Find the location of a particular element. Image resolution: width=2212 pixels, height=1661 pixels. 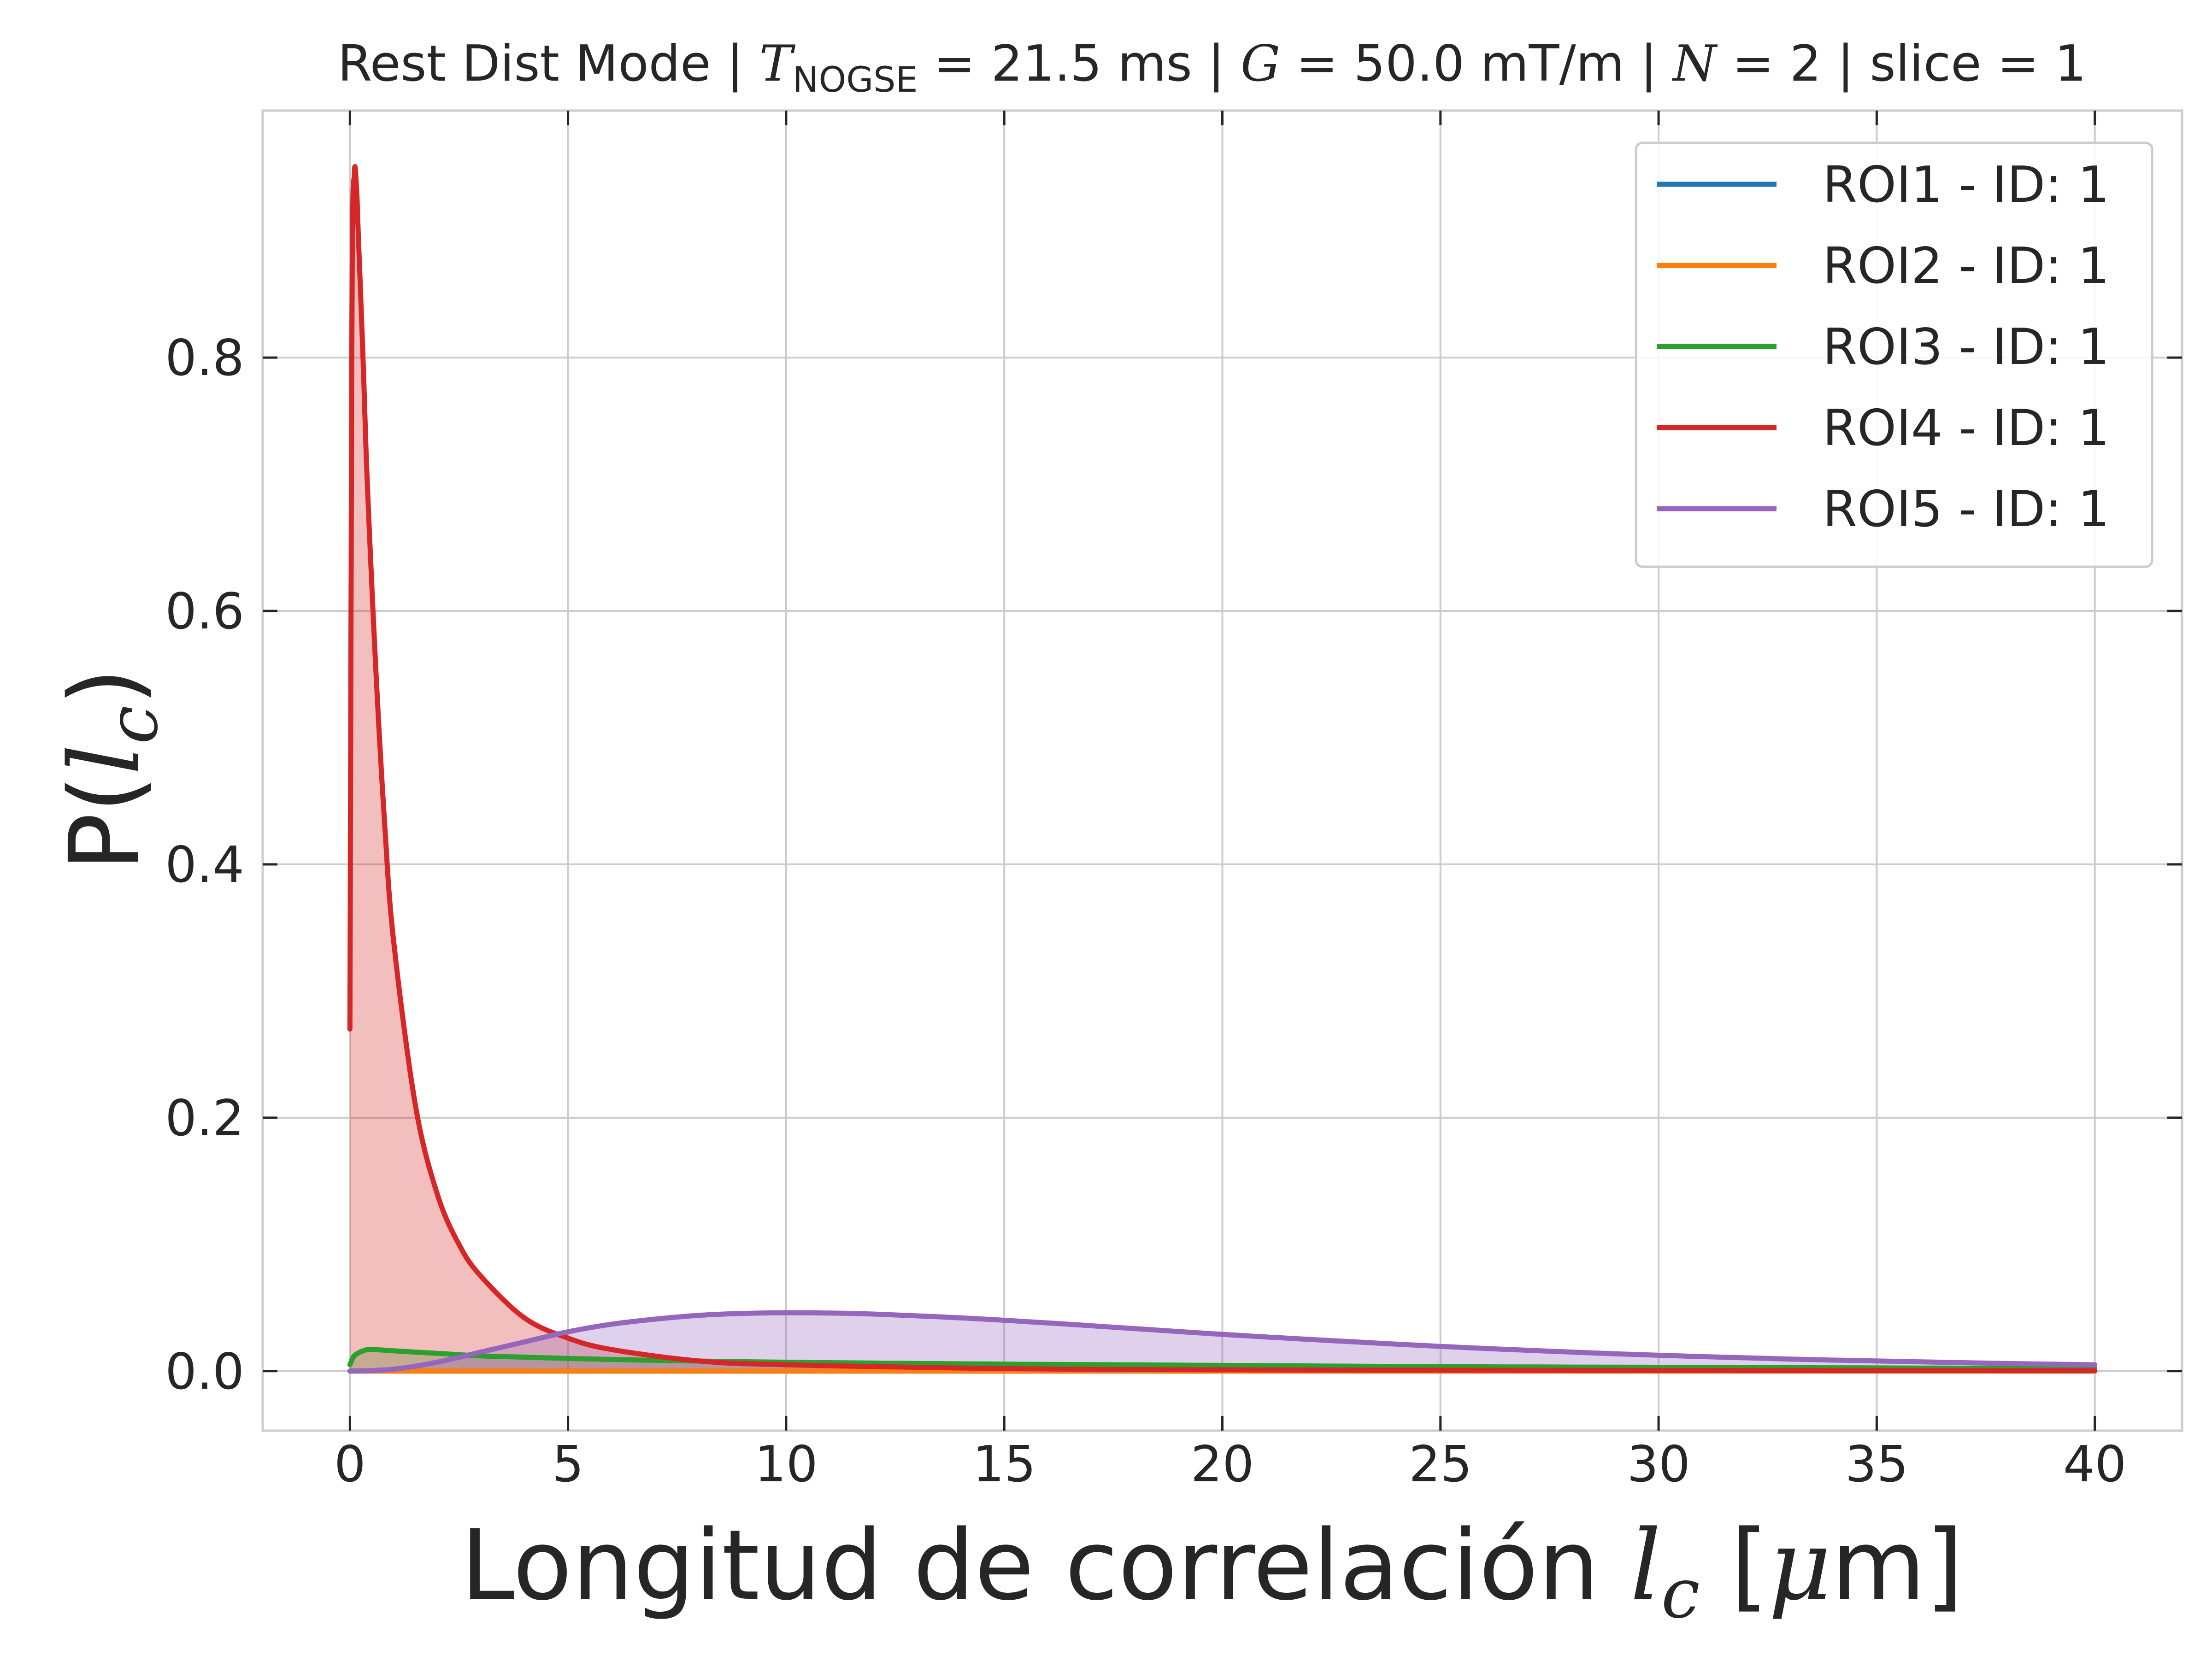

title-g-symbol: G is located at coordinates (1260, 64).